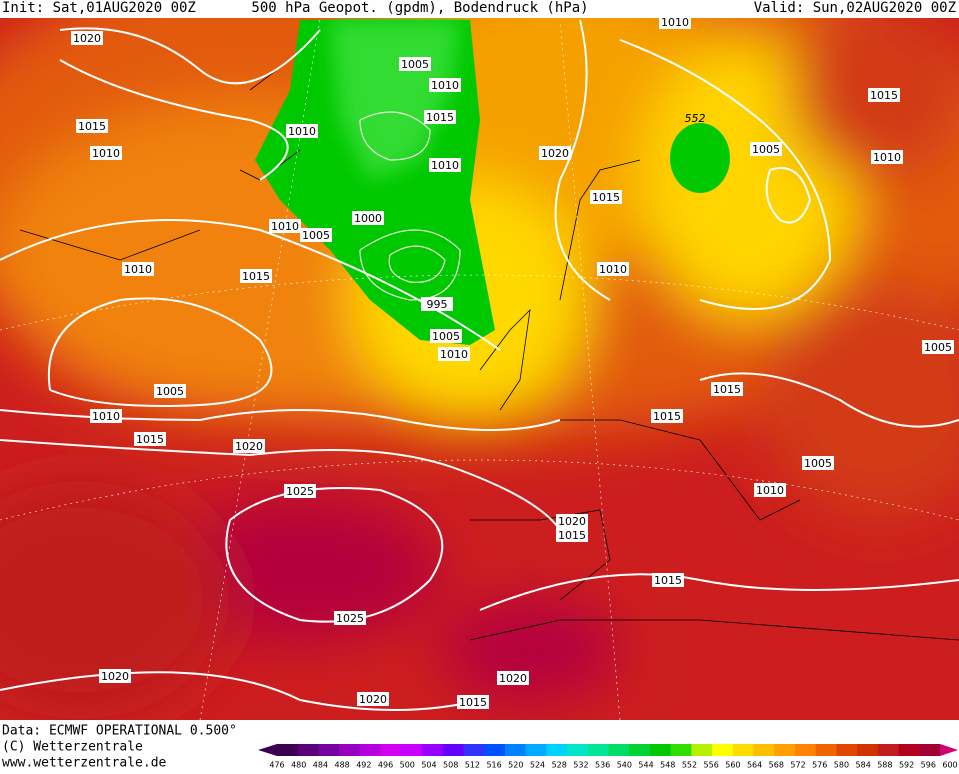  I want to click on isobar-label: 1025, so click(300, 491).